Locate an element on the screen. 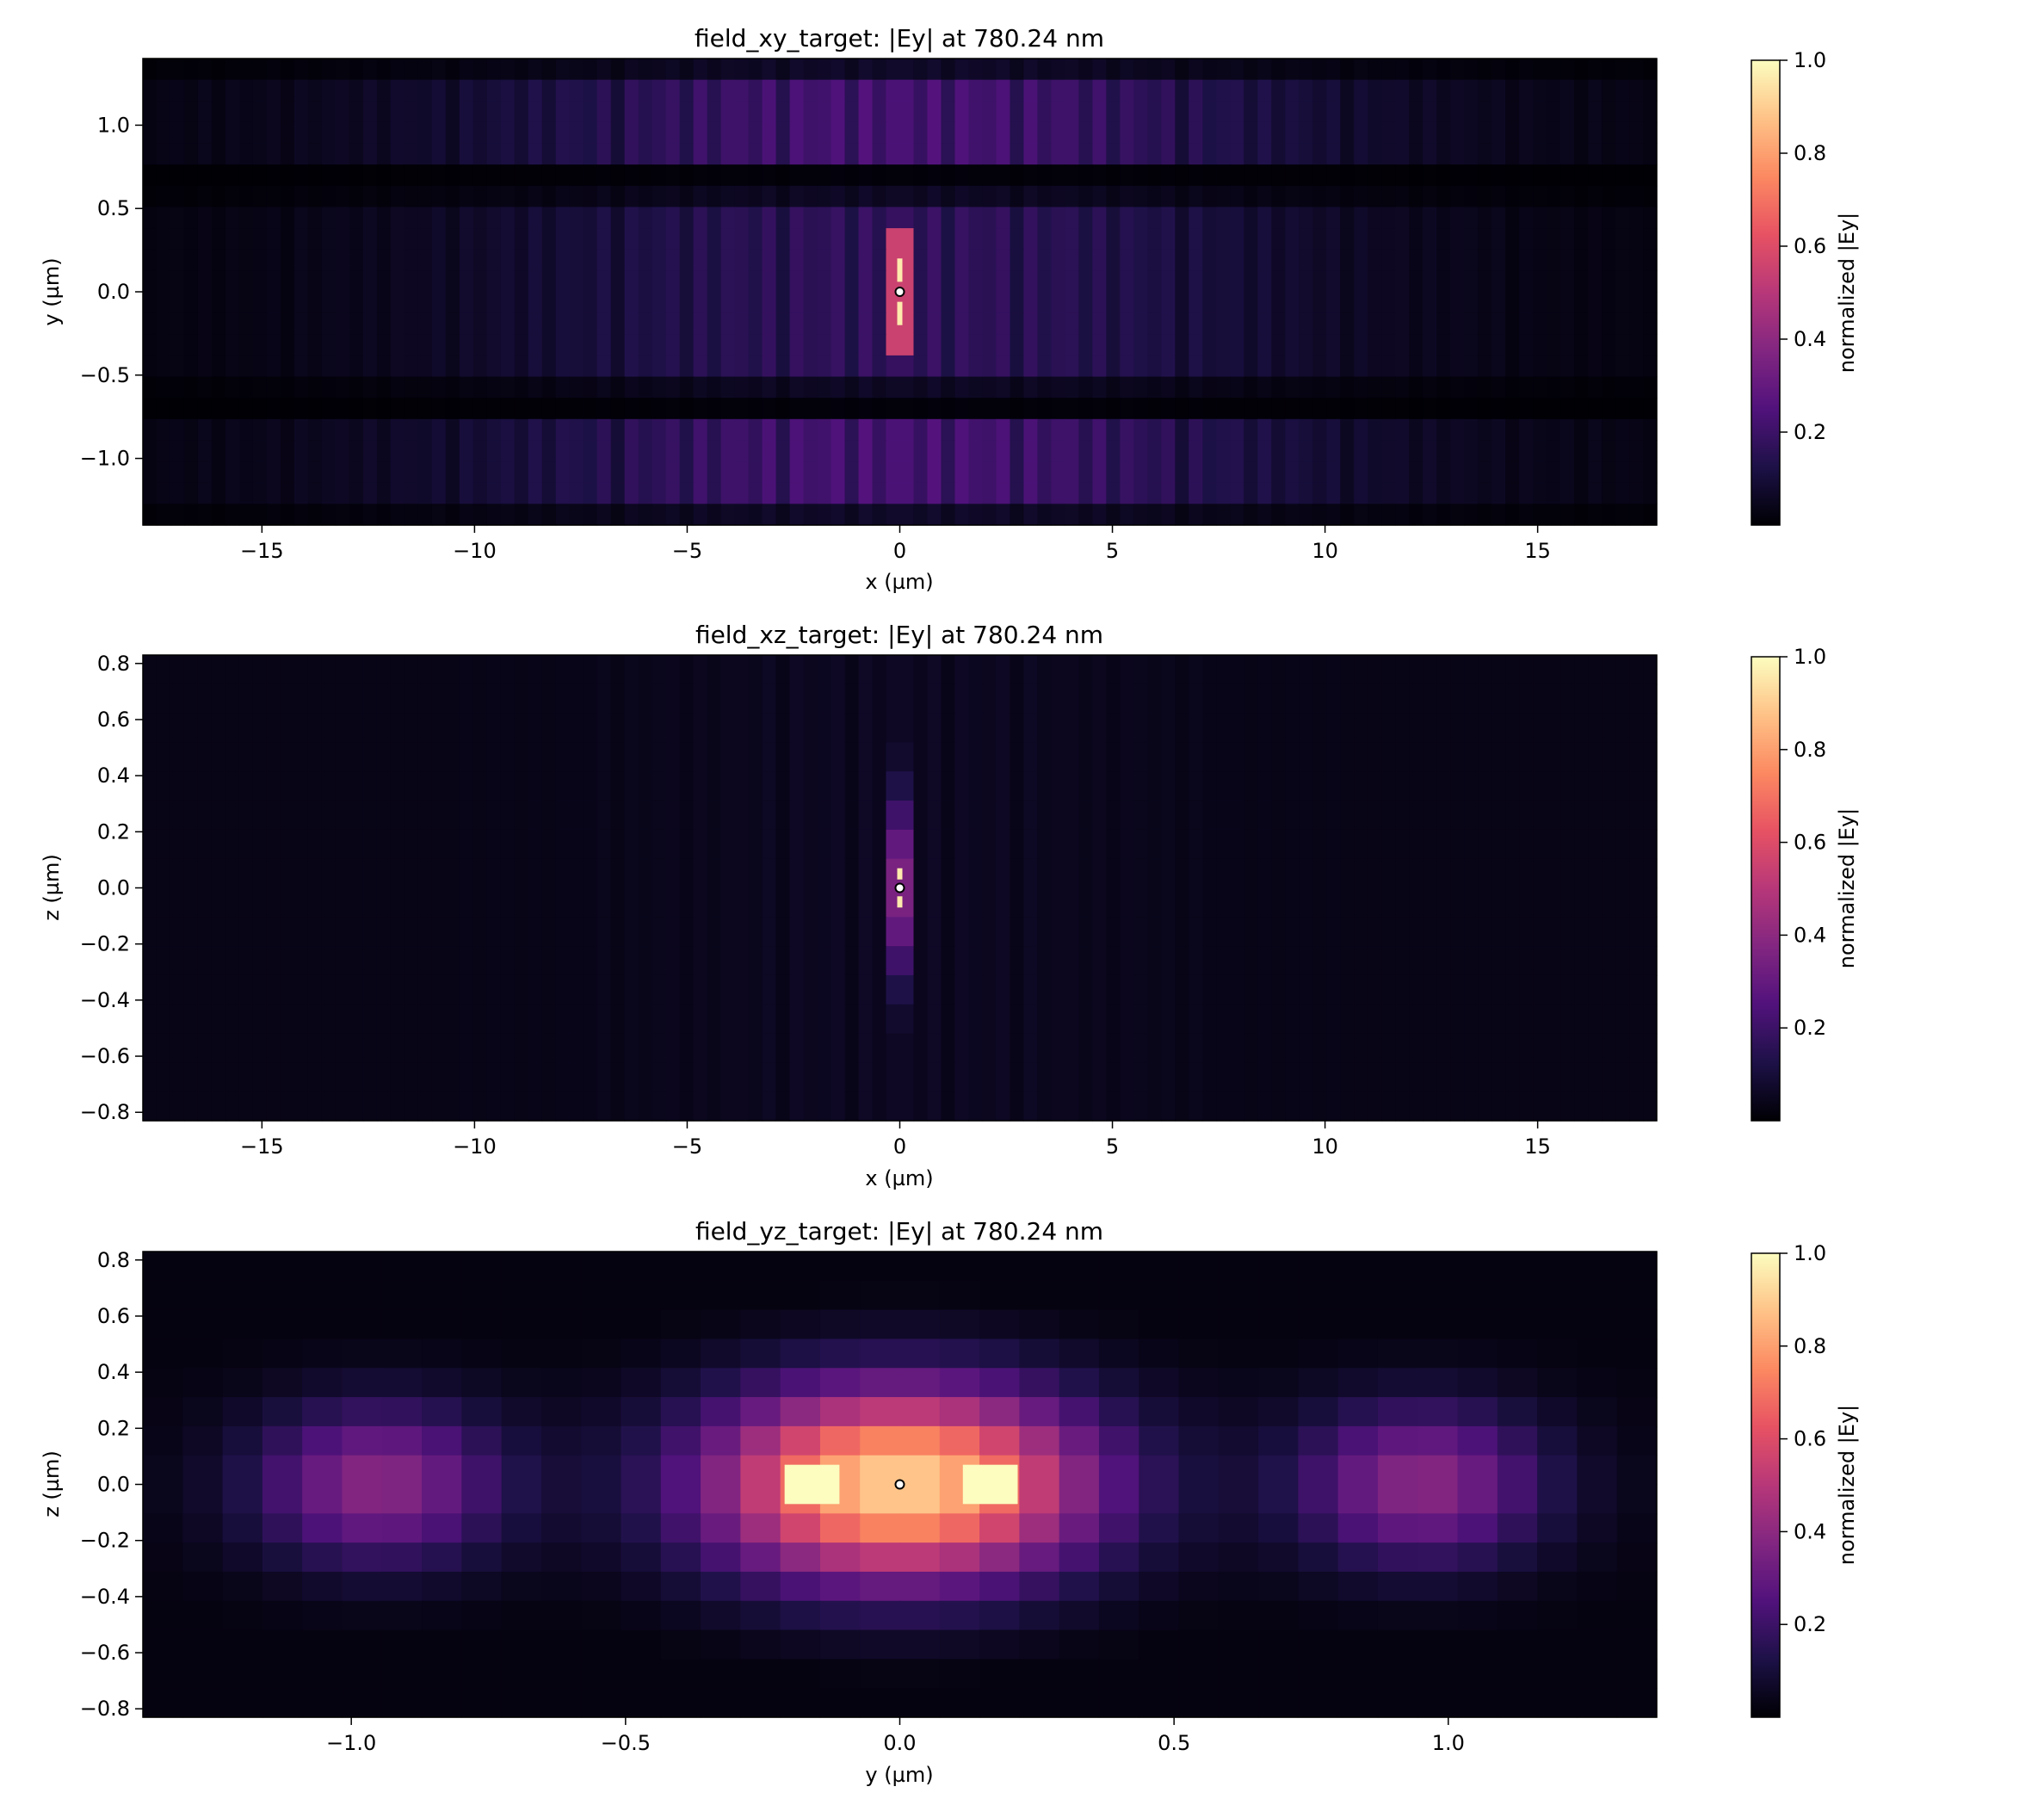  panel-title: field_yz_target: |Ey| at 780.24 nm is located at coordinates (899, 1231).